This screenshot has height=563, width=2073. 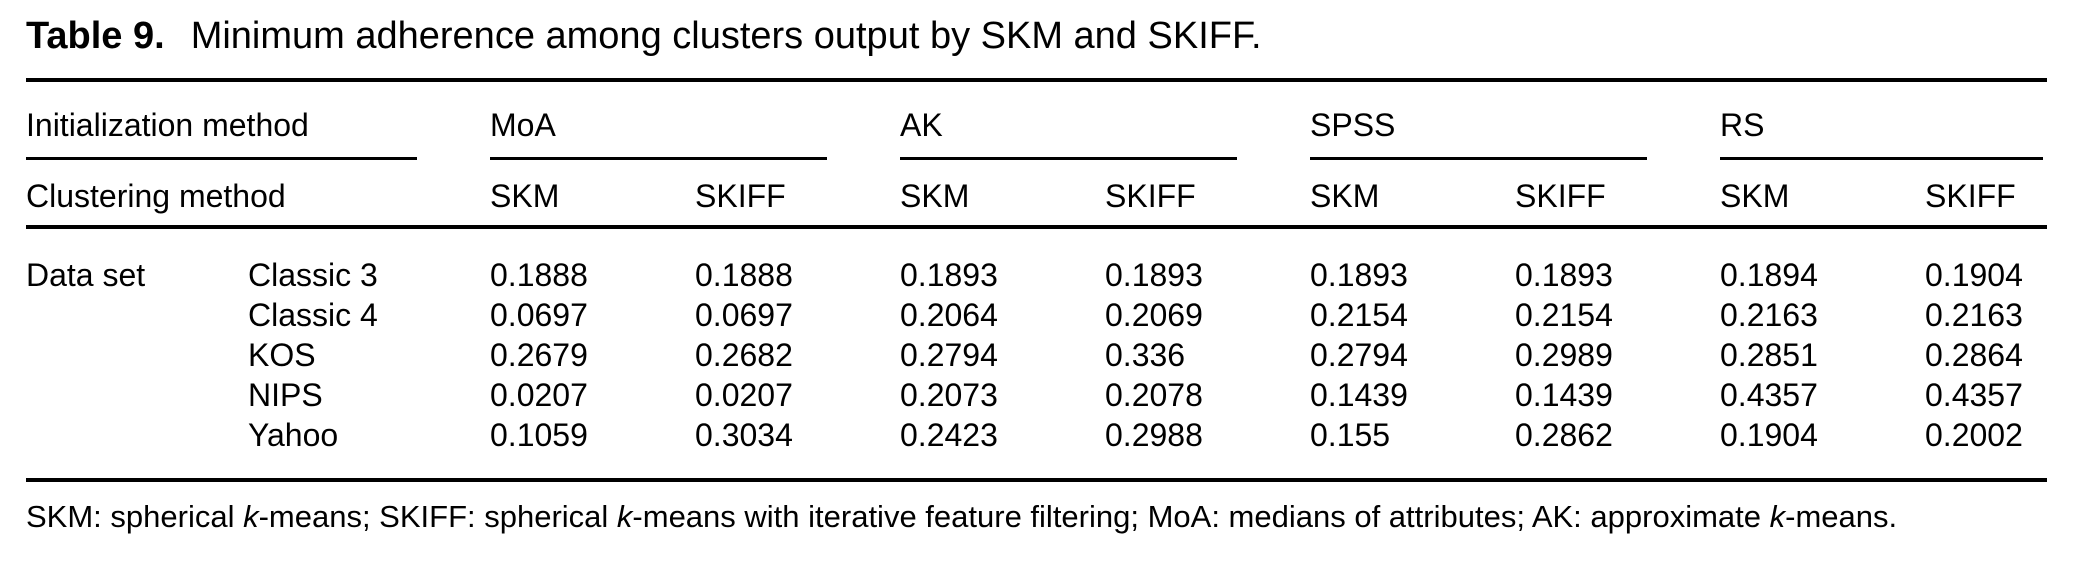 I want to click on subcol-header-rs-skiff: SKIFF, so click(x=1970, y=196).